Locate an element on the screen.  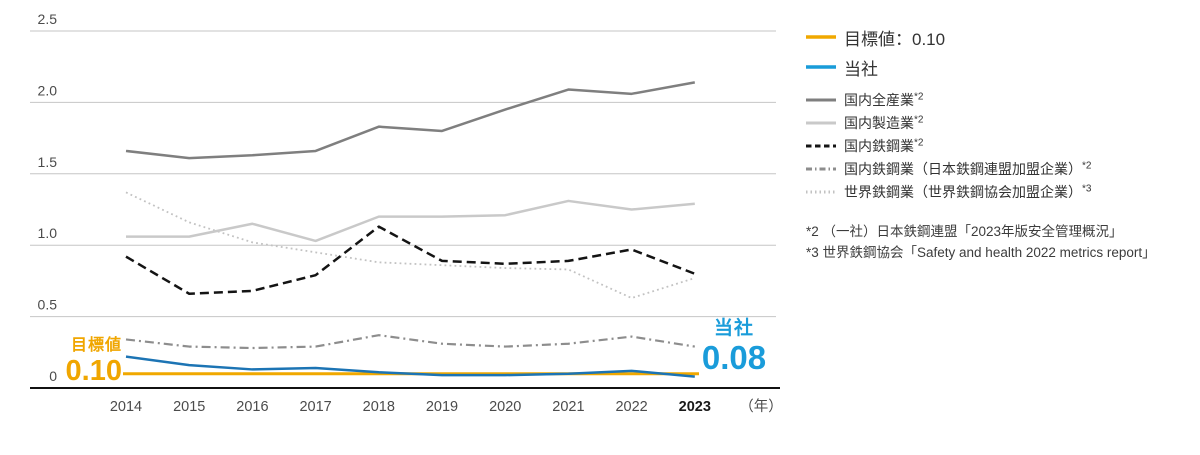
legend-item-steel: 国内鉄鋼業*2 is located at coordinates (1002, 145).